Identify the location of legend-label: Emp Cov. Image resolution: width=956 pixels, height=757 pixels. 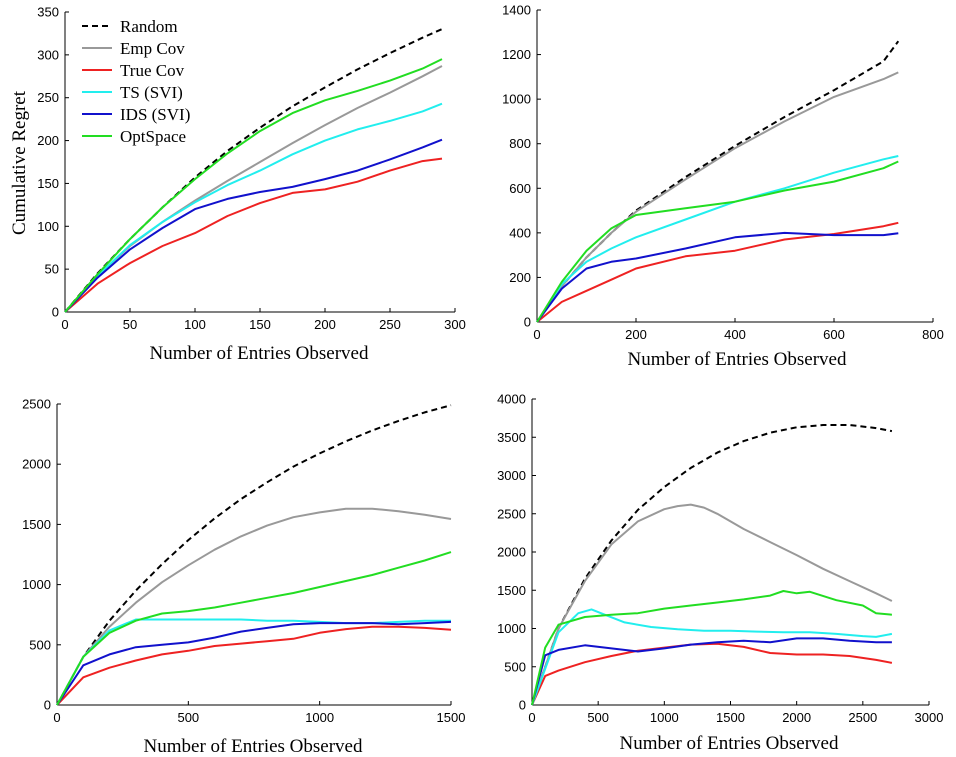
(152, 48).